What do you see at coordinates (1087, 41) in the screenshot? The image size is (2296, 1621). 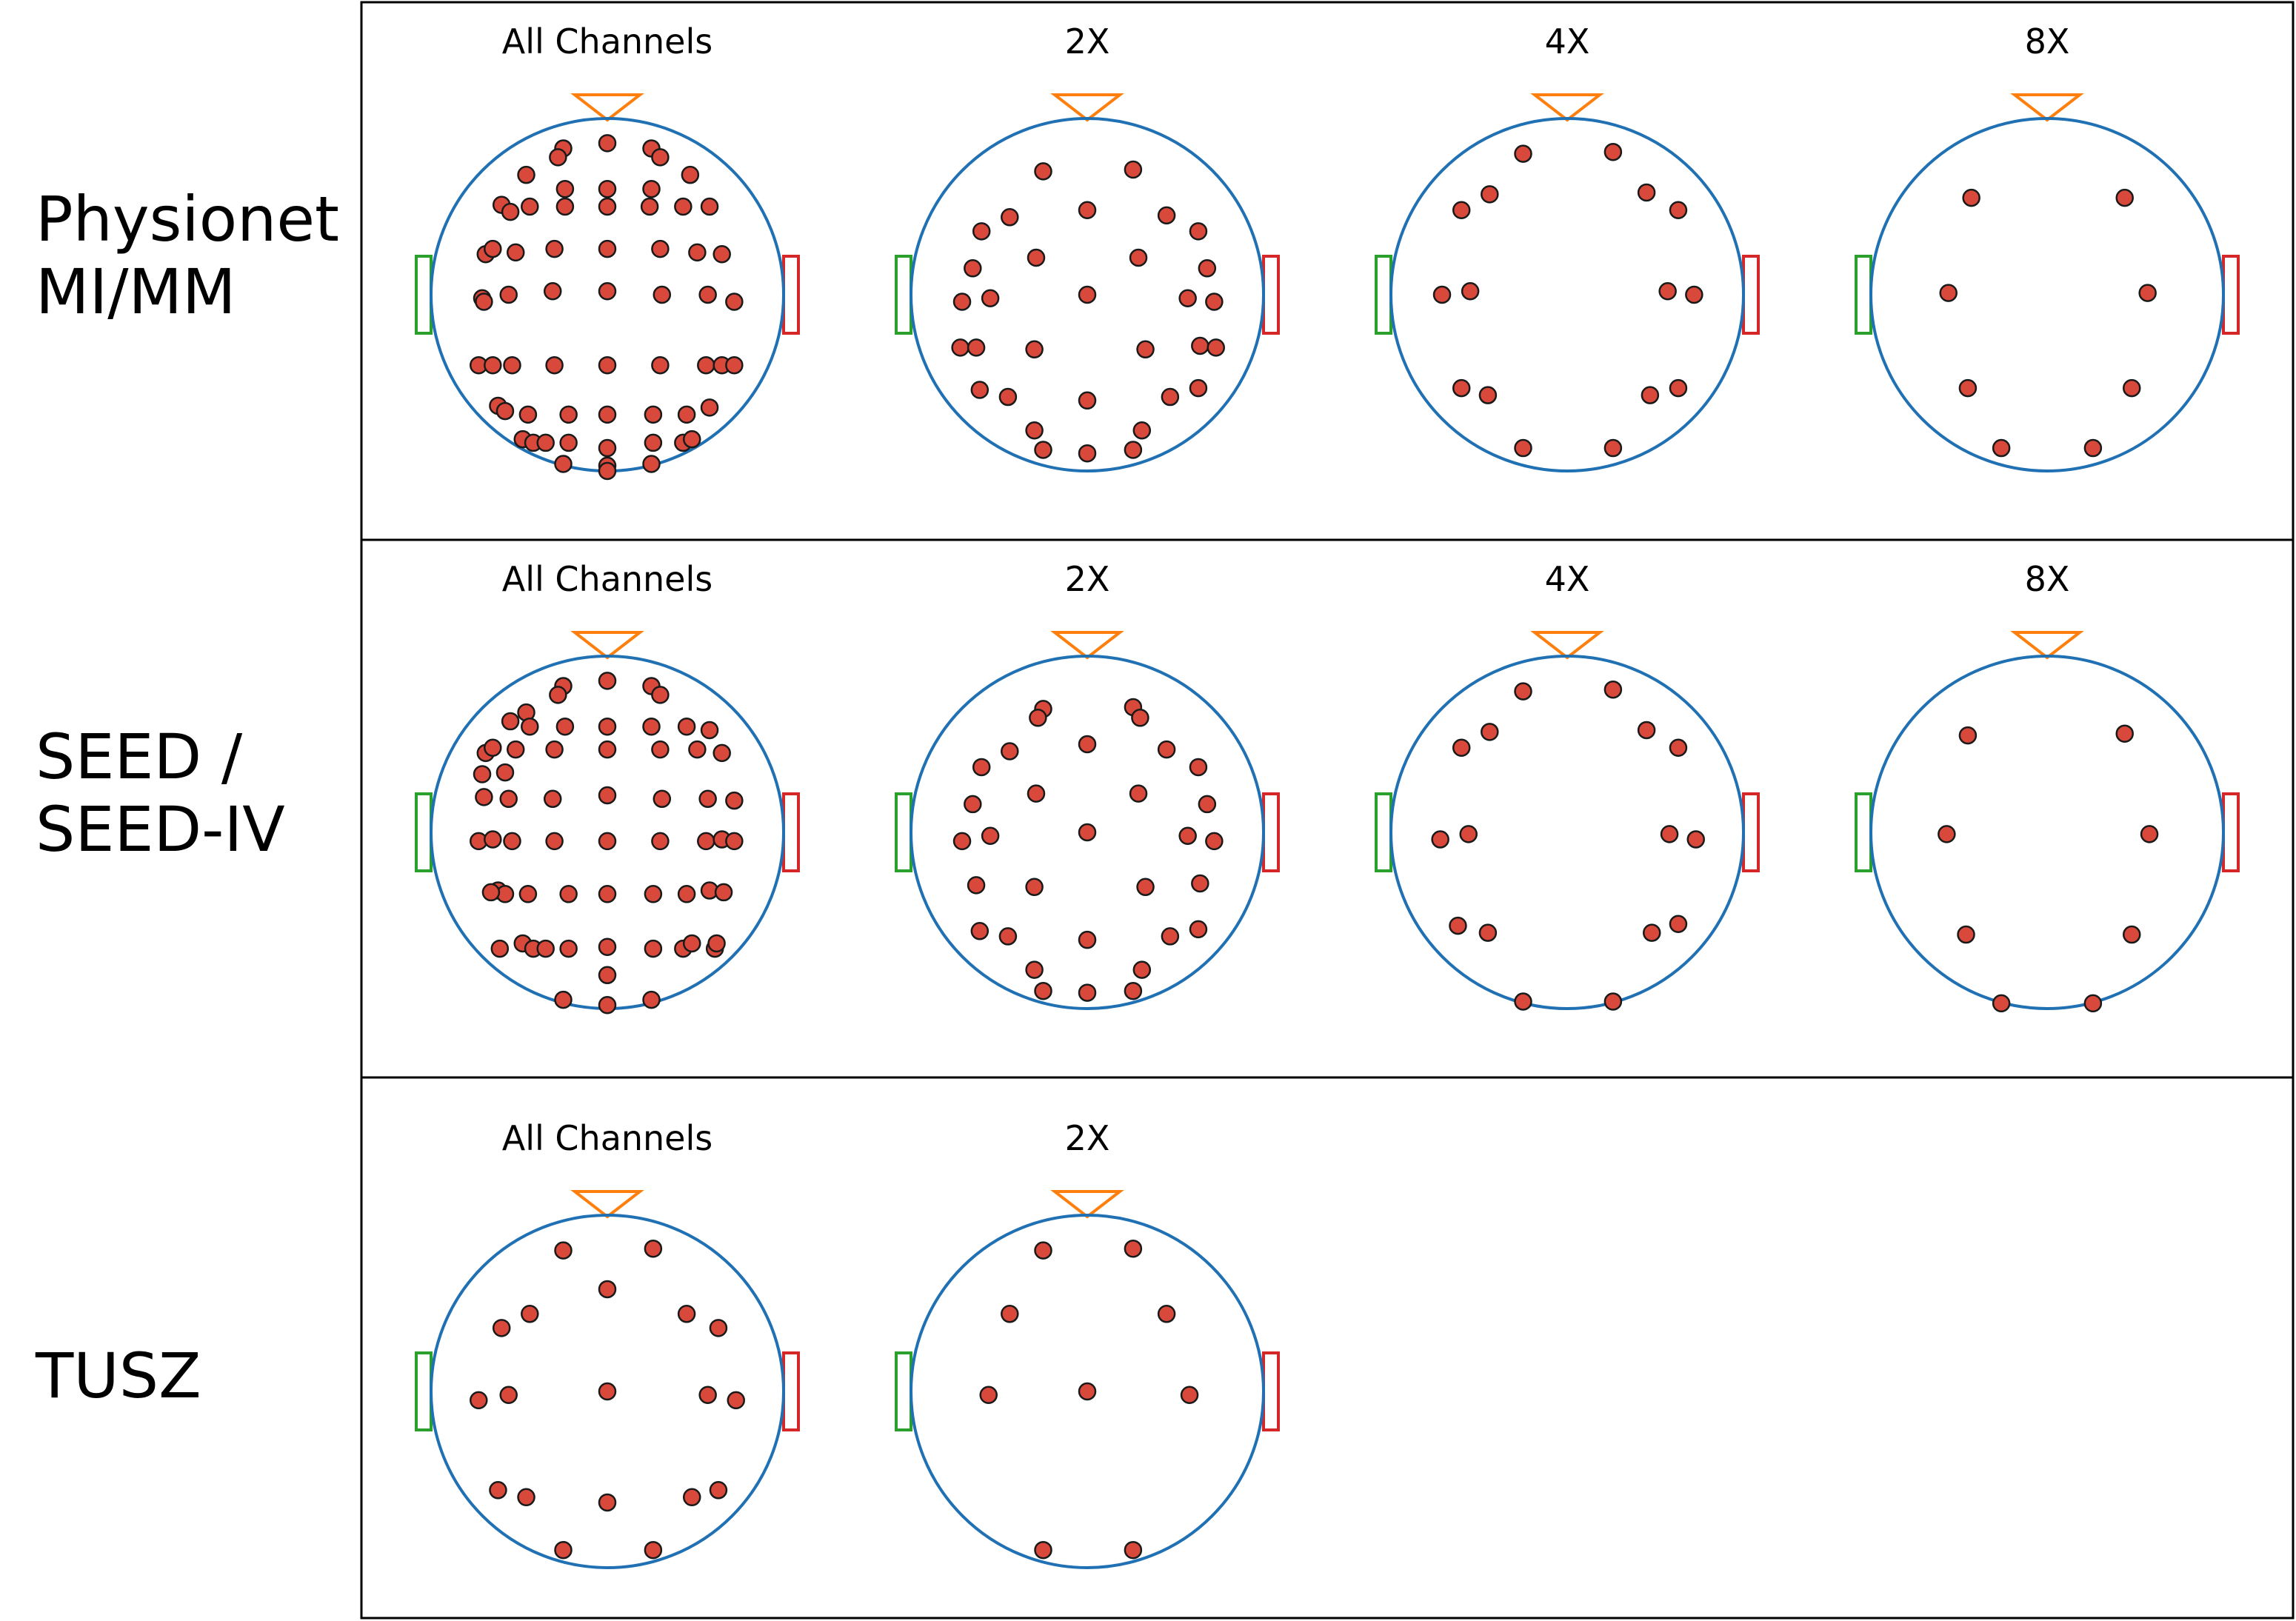 I see `panel-title: 2X` at bounding box center [1087, 41].